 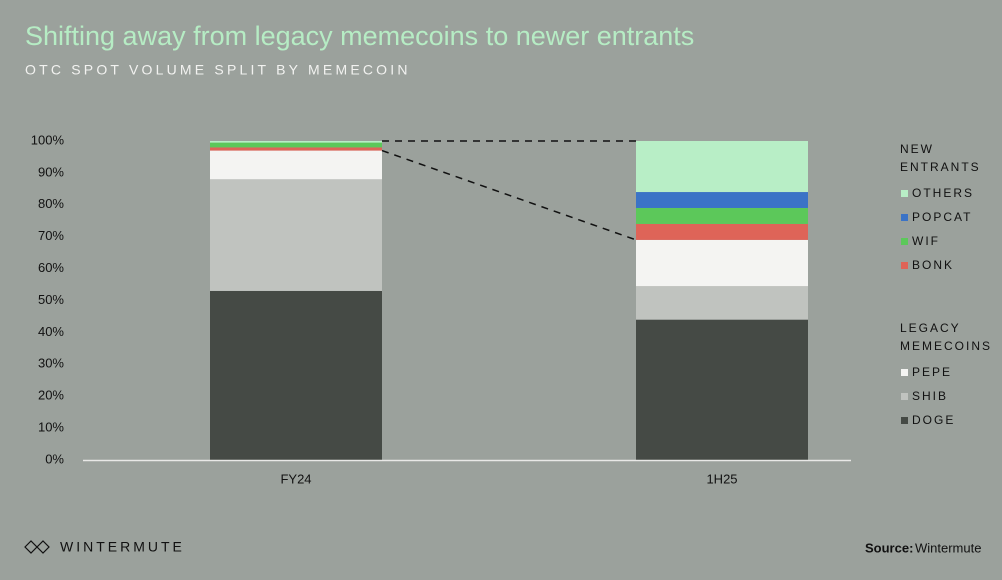 I want to click on brand: WINTERMUTE, so click(x=122, y=547).